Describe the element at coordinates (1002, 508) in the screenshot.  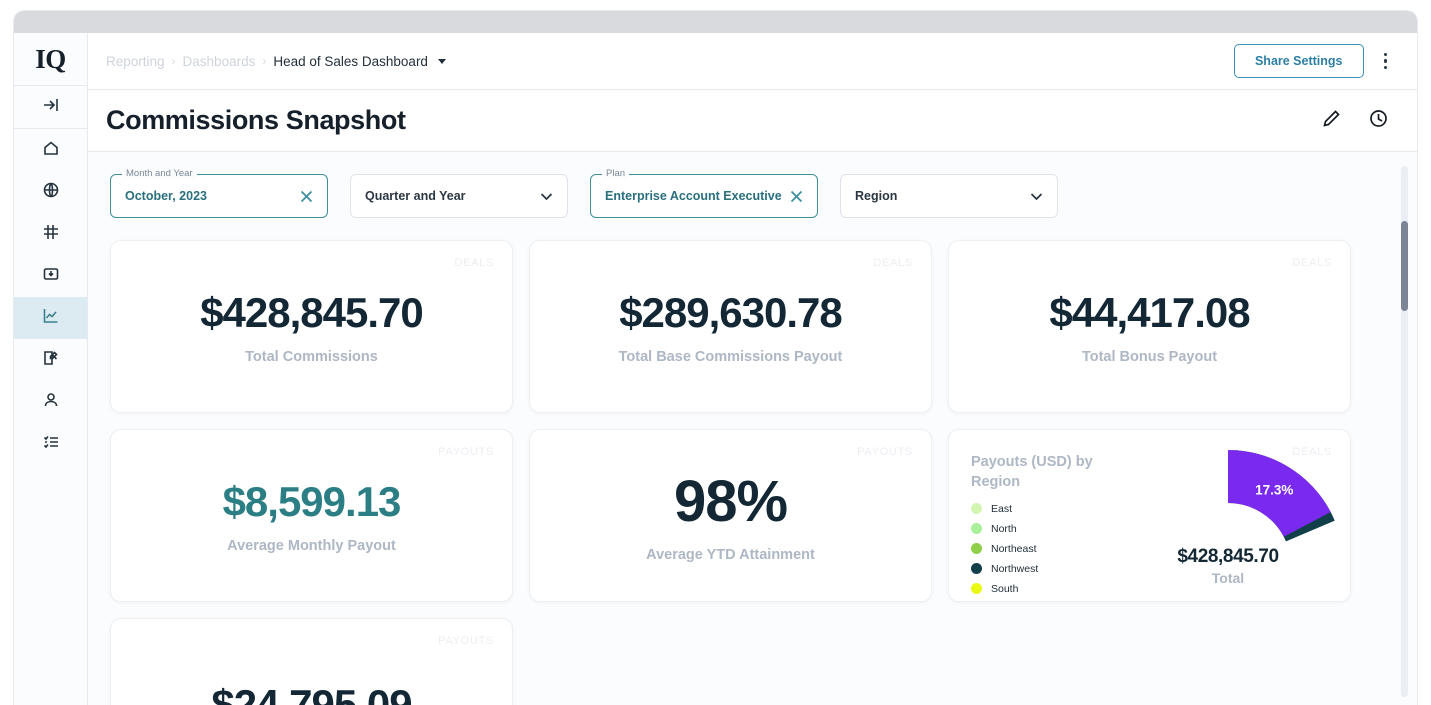
I see `legend-label: East` at that location.